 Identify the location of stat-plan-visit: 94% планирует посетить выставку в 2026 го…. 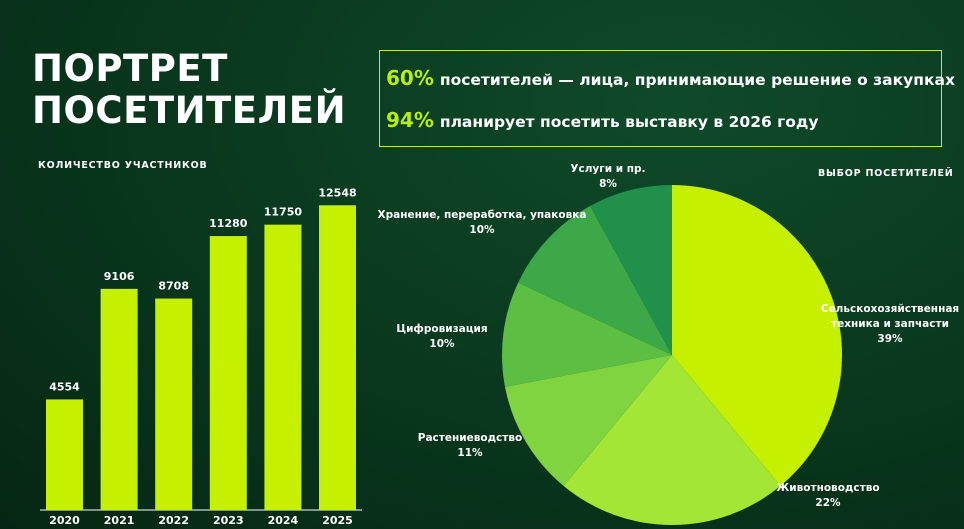
(602, 120).